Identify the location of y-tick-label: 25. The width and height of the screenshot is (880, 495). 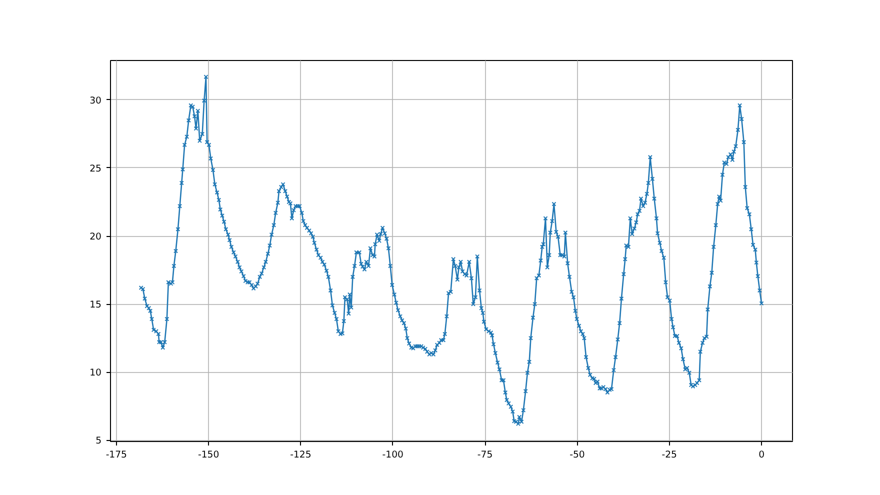
(96, 168).